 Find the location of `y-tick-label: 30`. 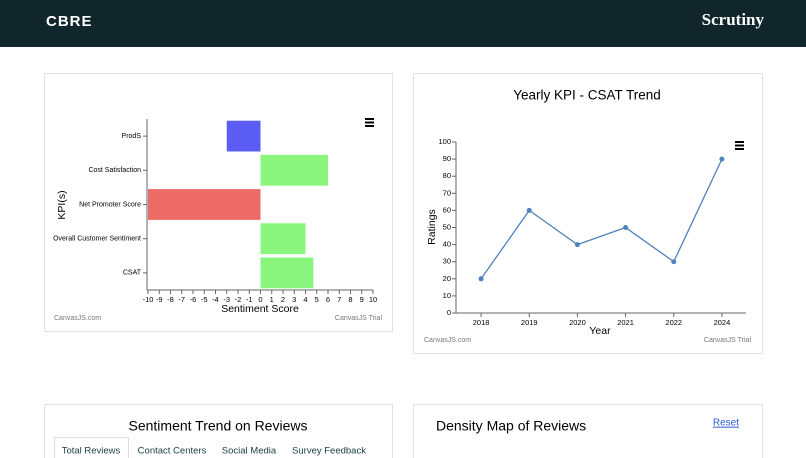

y-tick-label: 30 is located at coordinates (447, 261).